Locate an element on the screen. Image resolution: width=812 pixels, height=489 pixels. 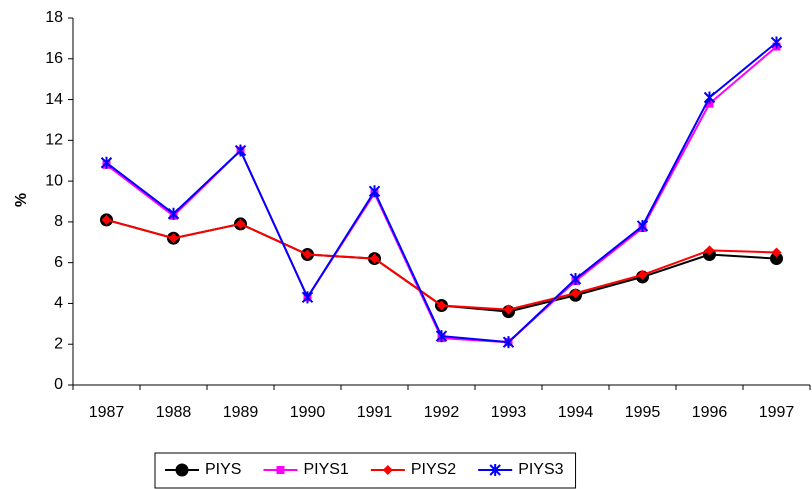
x-tick-label: 1989 is located at coordinates (241, 412).